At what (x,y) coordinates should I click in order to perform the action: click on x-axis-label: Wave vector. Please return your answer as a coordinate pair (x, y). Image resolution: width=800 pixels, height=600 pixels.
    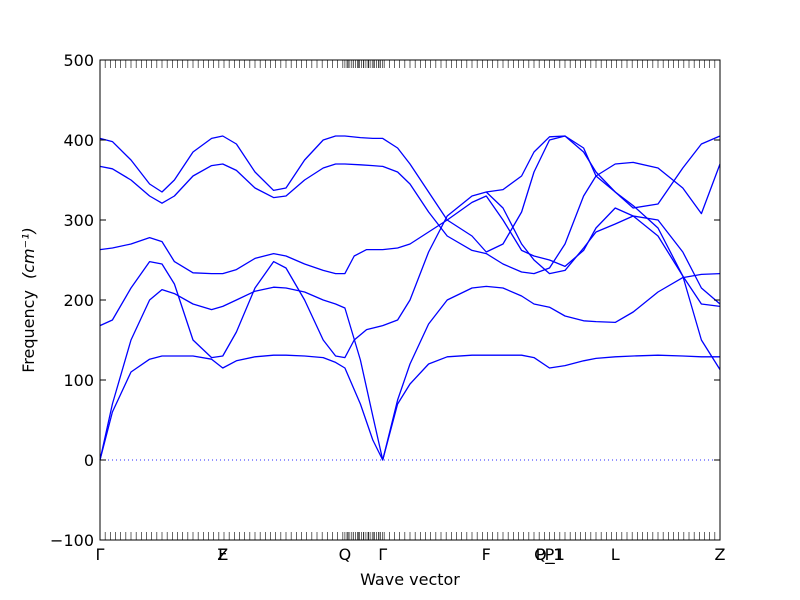
    Looking at the image, I should click on (410, 579).